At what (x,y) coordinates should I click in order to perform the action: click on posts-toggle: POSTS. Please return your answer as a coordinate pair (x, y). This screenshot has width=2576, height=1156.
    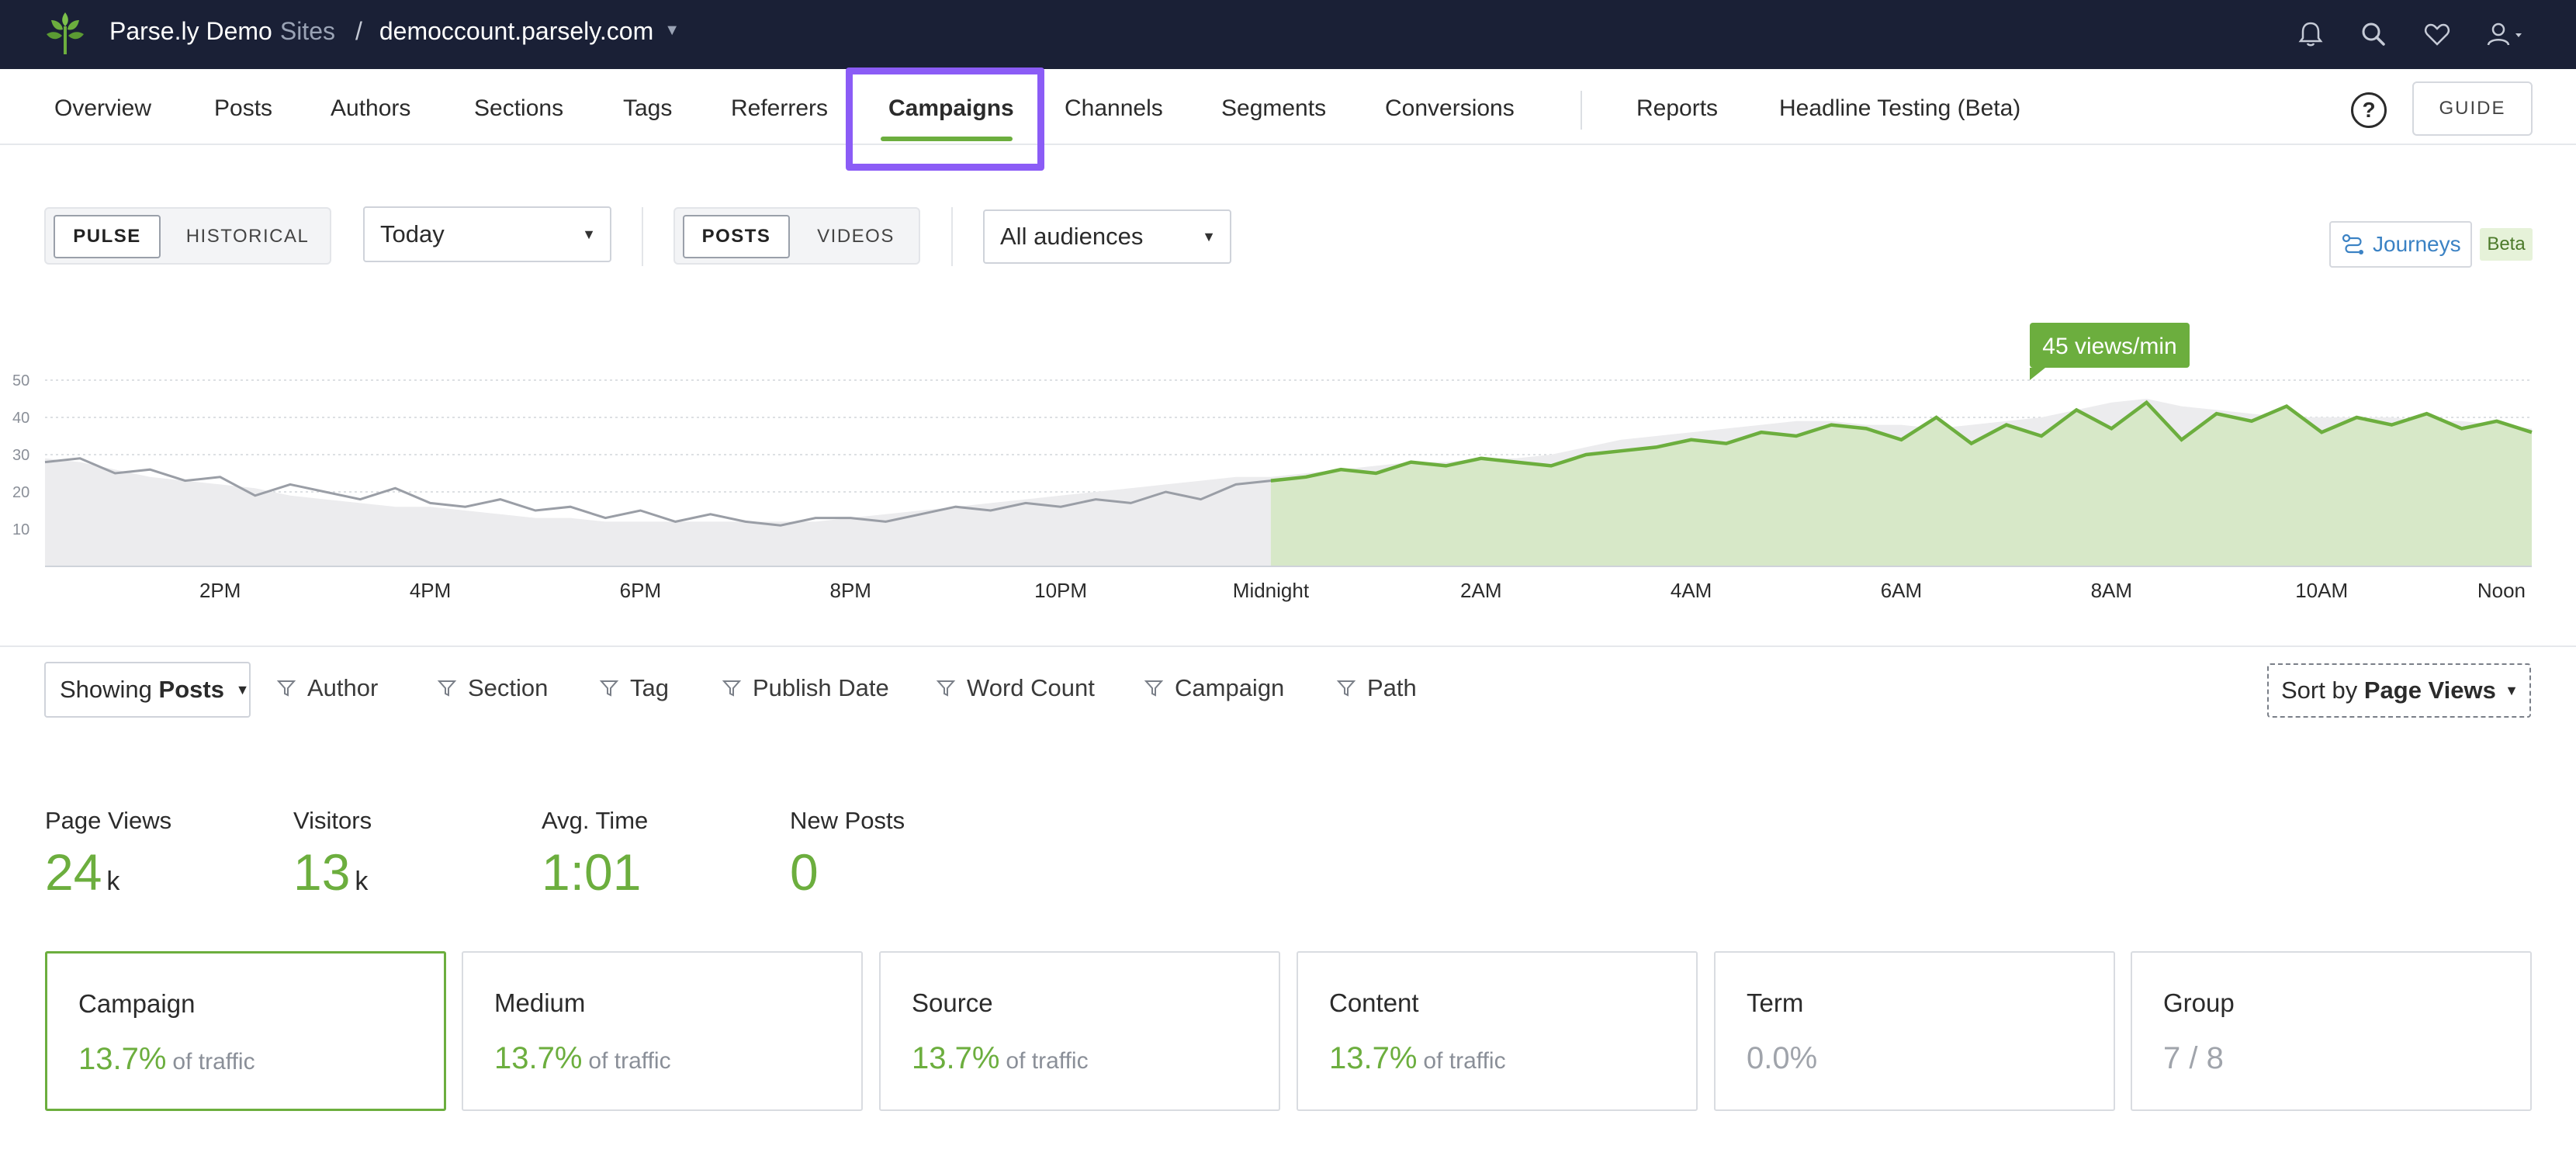
    Looking at the image, I should click on (736, 237).